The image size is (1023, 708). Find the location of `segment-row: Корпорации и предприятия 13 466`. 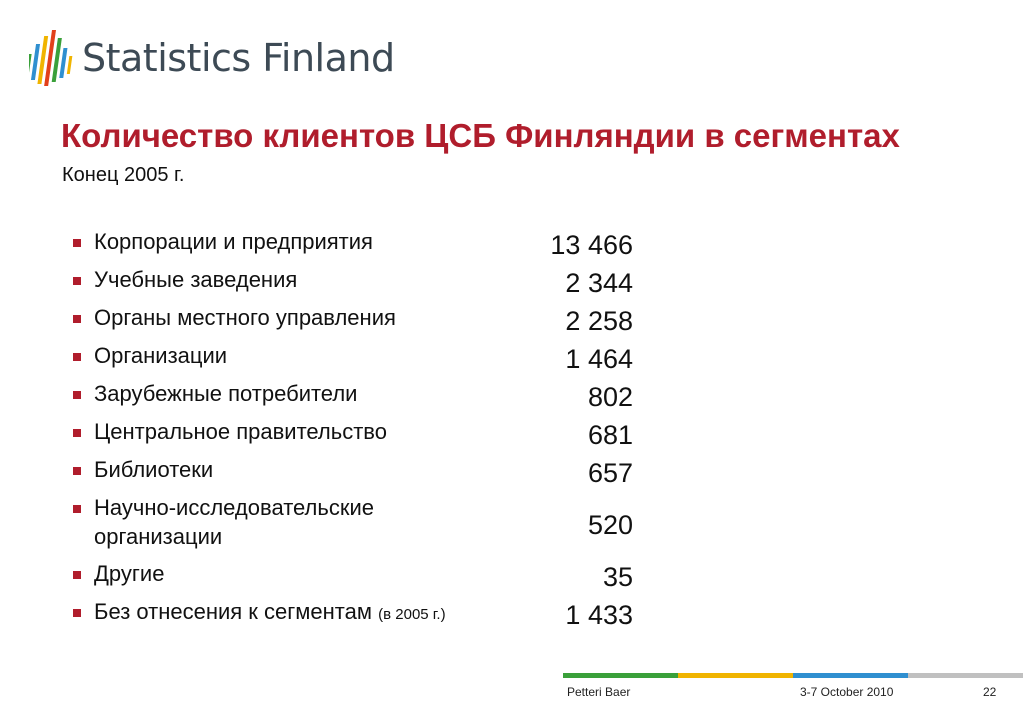

segment-row: Корпорации и предприятия 13 466 is located at coordinates (353, 243).